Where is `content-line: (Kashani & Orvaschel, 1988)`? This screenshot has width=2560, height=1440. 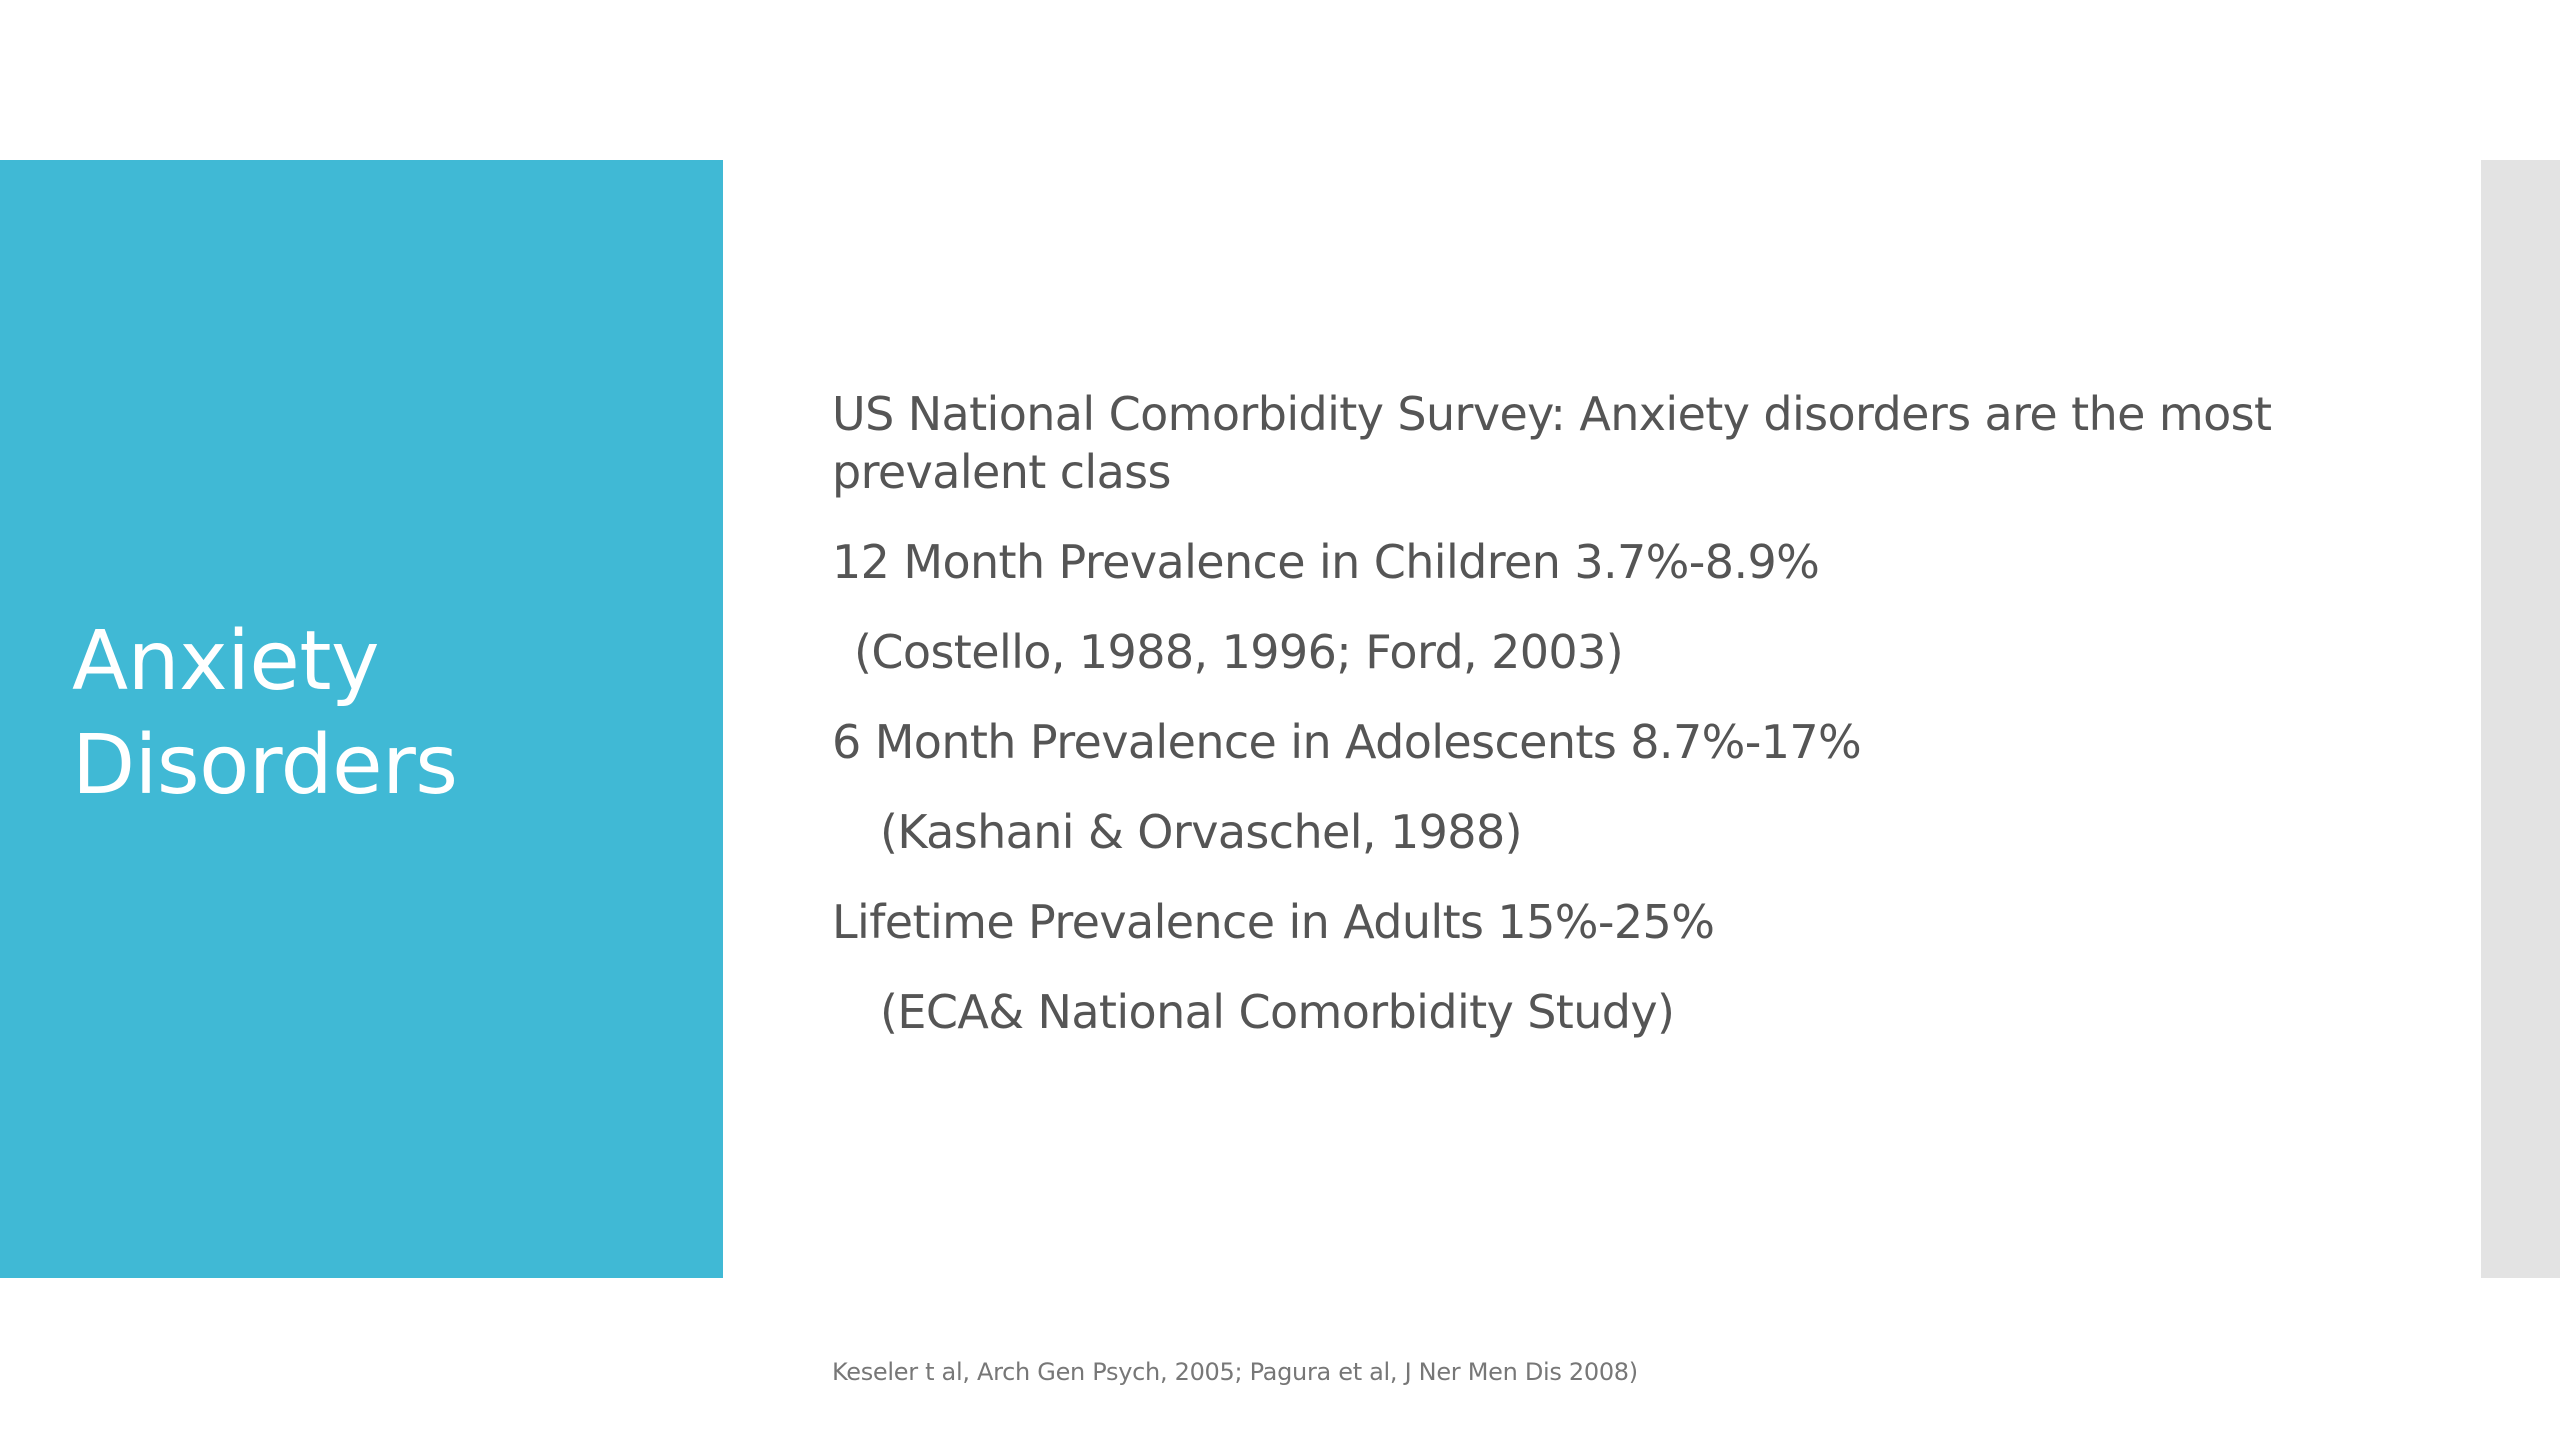
content-line: (Kashani & Orvaschel, 1988) is located at coordinates (1187, 832).